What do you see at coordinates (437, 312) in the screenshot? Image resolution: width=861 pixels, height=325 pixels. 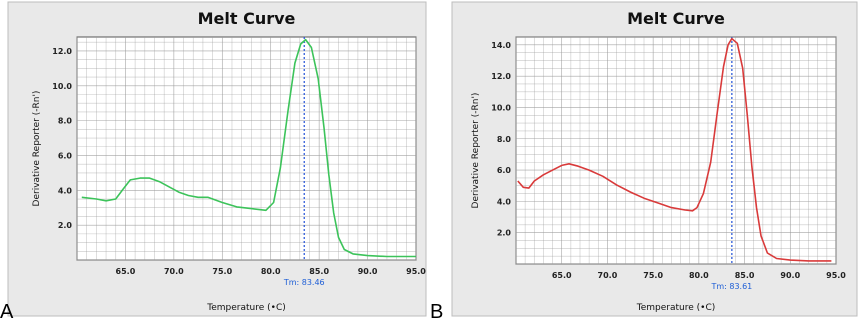 I see `panel-letter-b: B` at bounding box center [437, 312].